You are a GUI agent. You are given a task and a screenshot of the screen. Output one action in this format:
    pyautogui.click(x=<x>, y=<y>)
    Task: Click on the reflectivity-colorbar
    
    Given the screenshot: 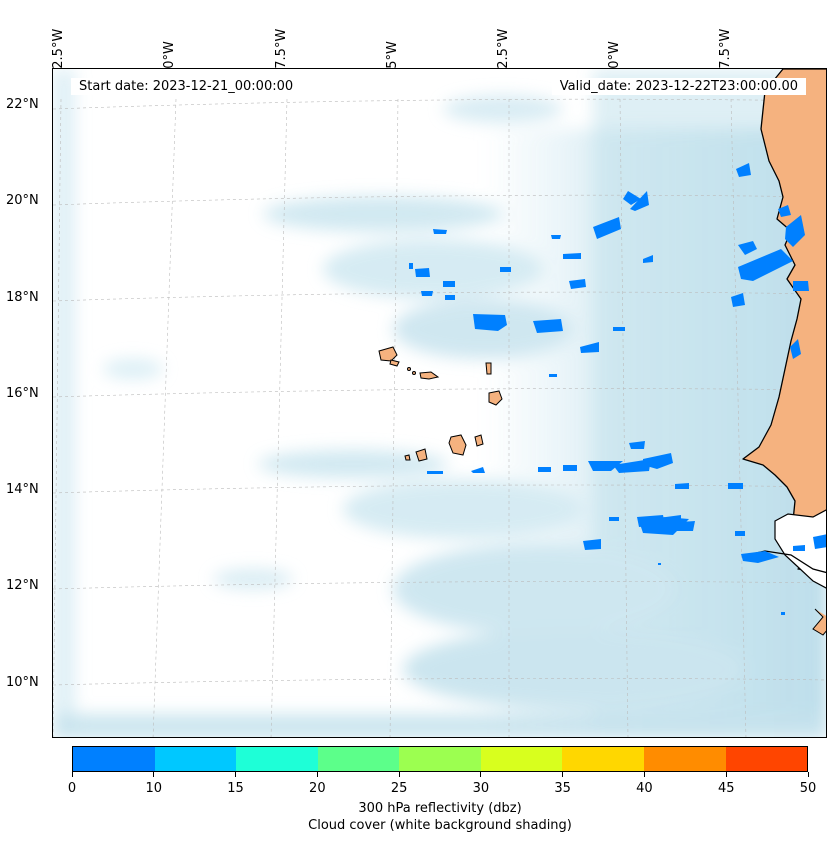 What is the action you would take?
    pyautogui.click(x=440, y=759)
    